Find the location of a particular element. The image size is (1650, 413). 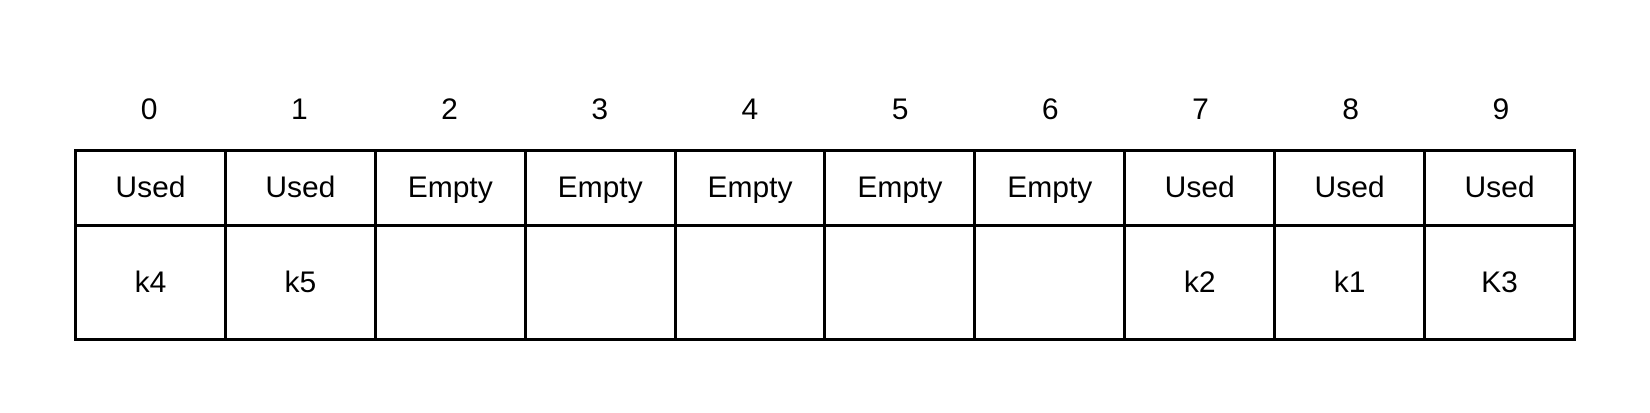

slot-index: 0 is located at coordinates (149, 109).